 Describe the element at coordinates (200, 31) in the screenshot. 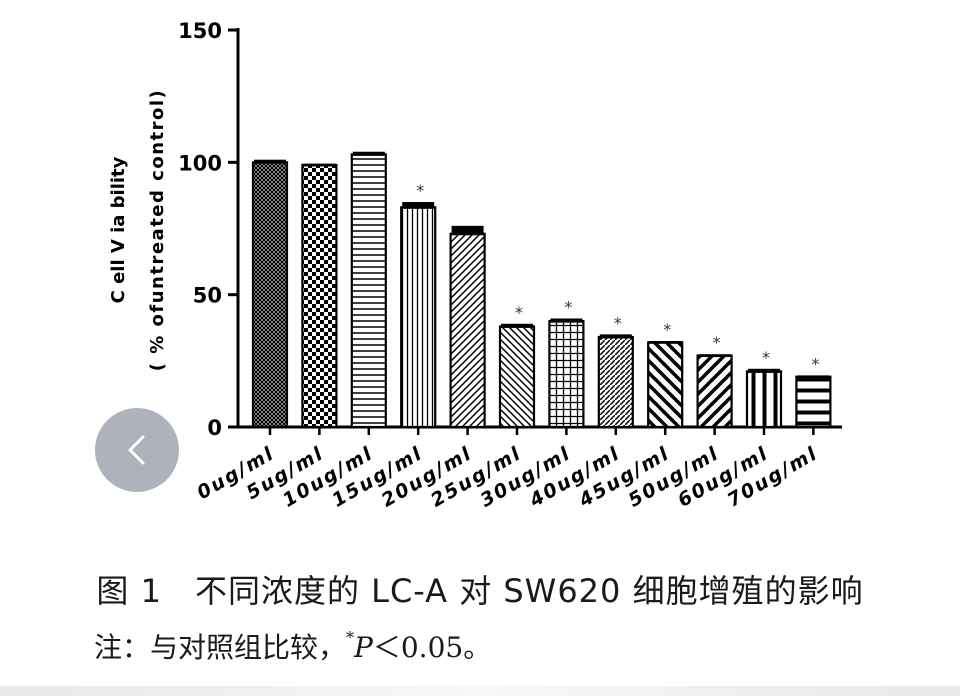

I see `y-tick-label: 150` at that location.